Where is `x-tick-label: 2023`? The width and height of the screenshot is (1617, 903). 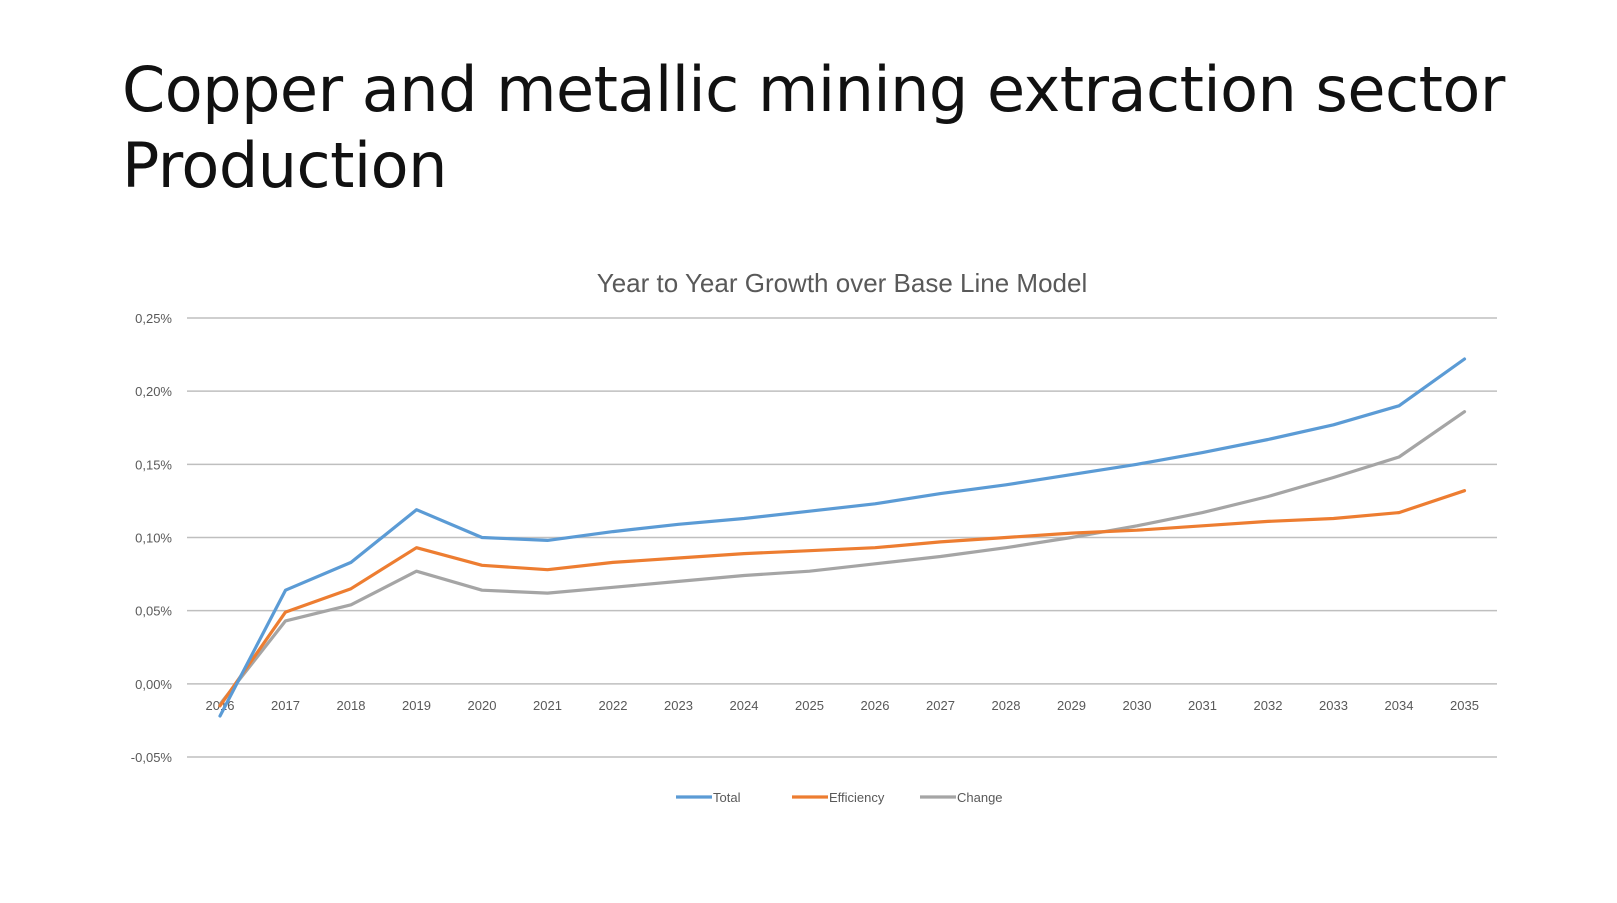 x-tick-label: 2023 is located at coordinates (678, 705).